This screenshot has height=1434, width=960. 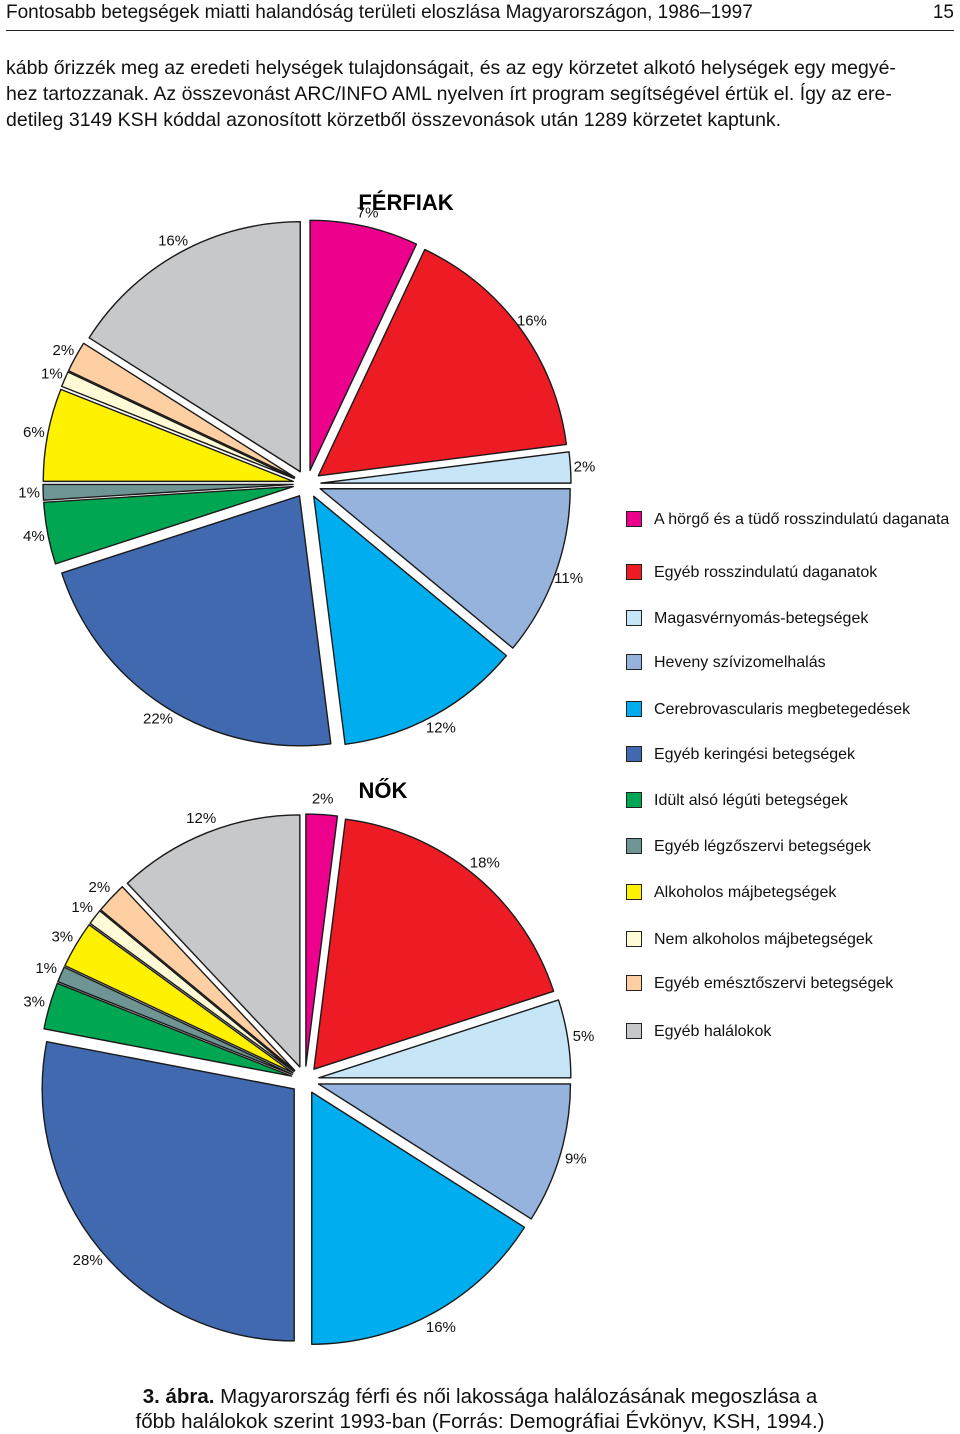 I want to click on legend-label: Egyéb halálokok, so click(x=713, y=1031).